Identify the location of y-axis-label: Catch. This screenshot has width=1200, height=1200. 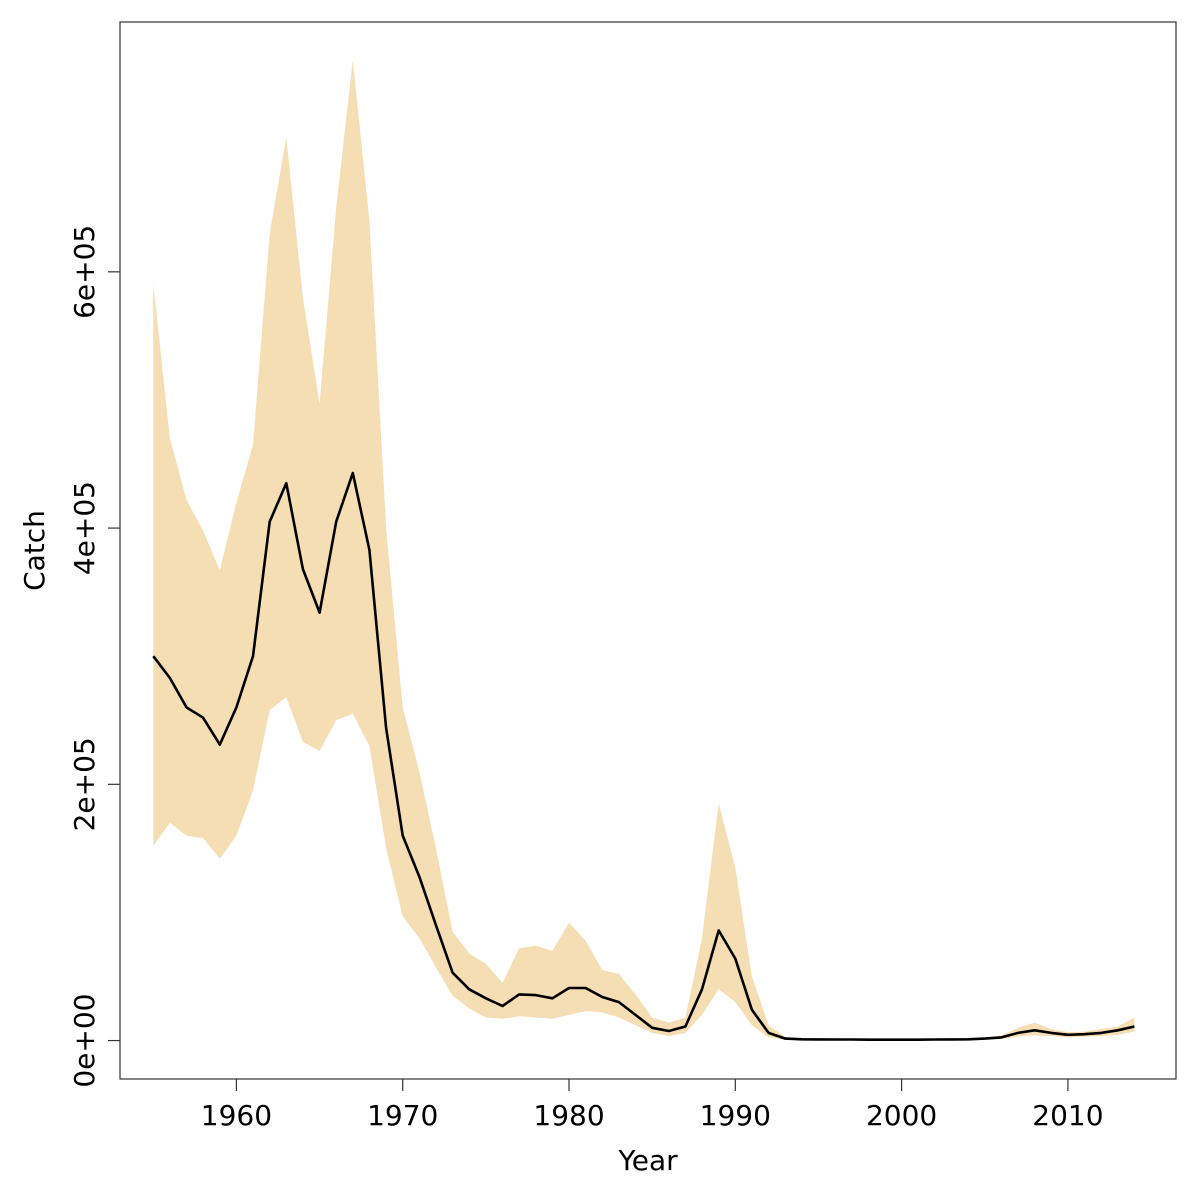
(34, 550).